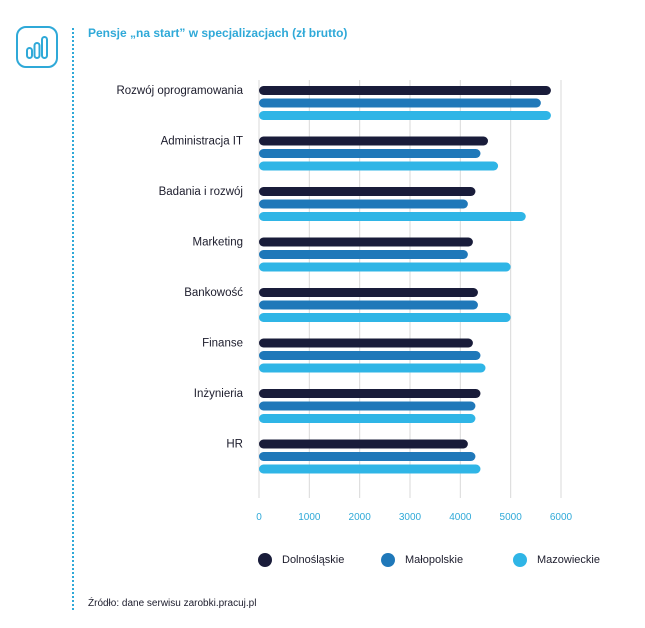 This screenshot has width=645, height=628. What do you see at coordinates (313, 560) in the screenshot?
I see `legend-label: Dolnośląskie` at bounding box center [313, 560].